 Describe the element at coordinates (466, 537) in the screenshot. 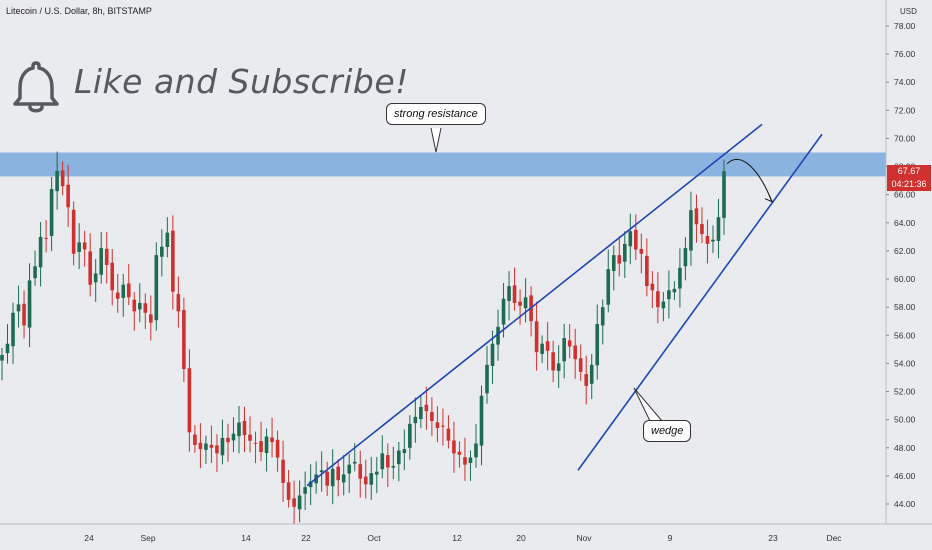

I see `time-axis` at that location.